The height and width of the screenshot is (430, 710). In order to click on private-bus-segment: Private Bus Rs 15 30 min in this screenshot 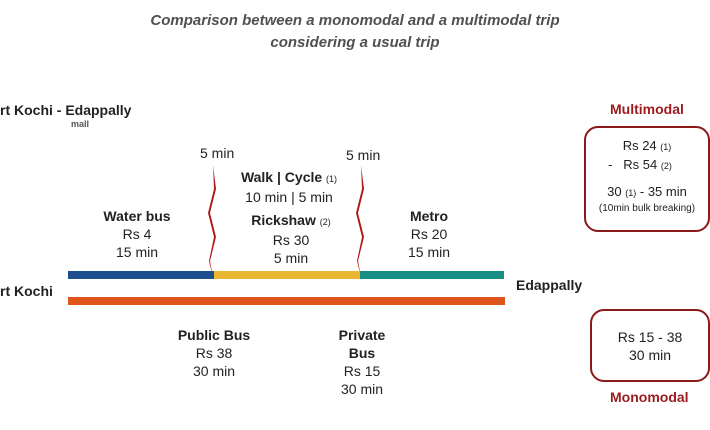, I will do `click(362, 362)`.